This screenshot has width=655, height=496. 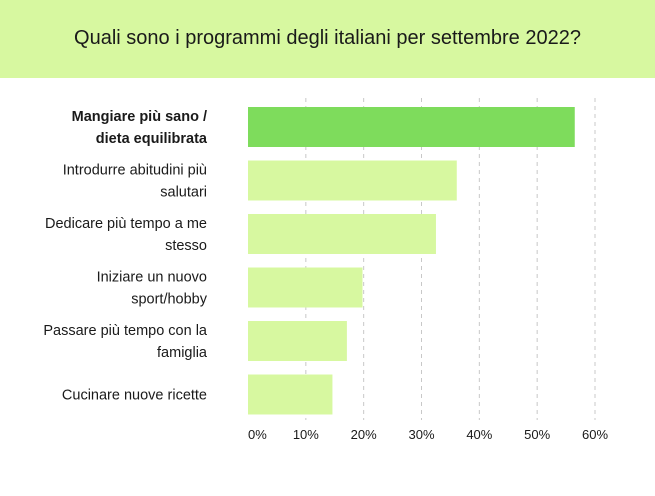 I want to click on x-tick-label: 20%, so click(x=364, y=434).